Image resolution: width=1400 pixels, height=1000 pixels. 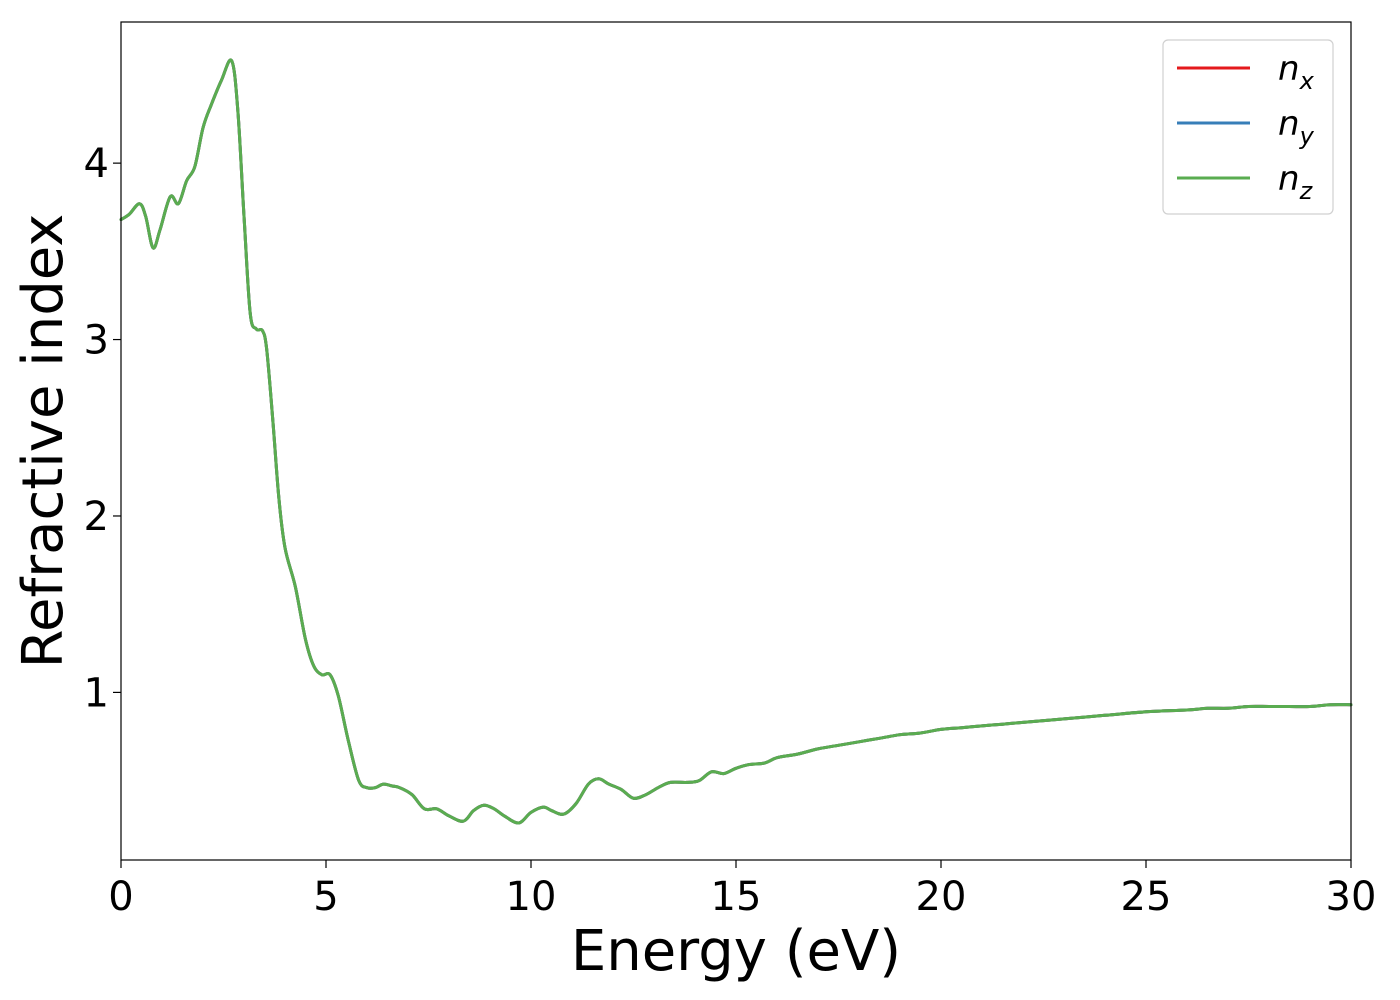 What do you see at coordinates (96, 517) in the screenshot?
I see `y-tick-label: 2` at bounding box center [96, 517].